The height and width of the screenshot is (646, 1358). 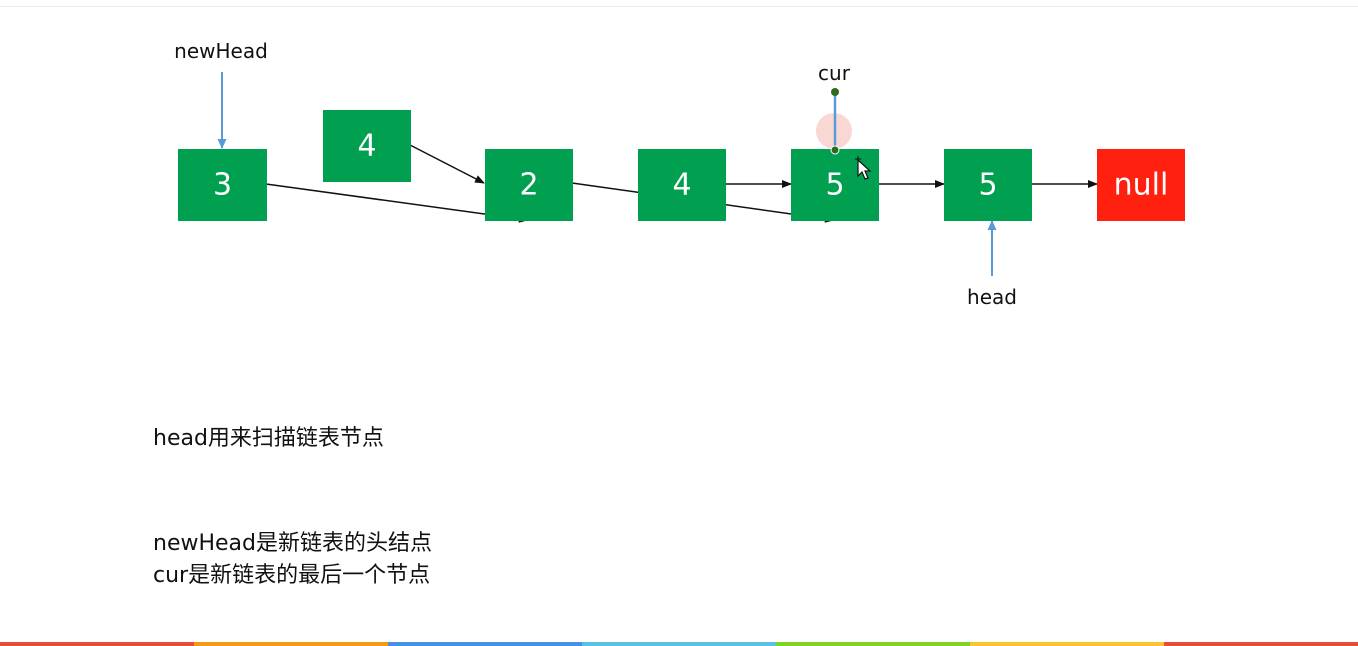 What do you see at coordinates (835, 150) in the screenshot?
I see `connector-handle-end` at bounding box center [835, 150].